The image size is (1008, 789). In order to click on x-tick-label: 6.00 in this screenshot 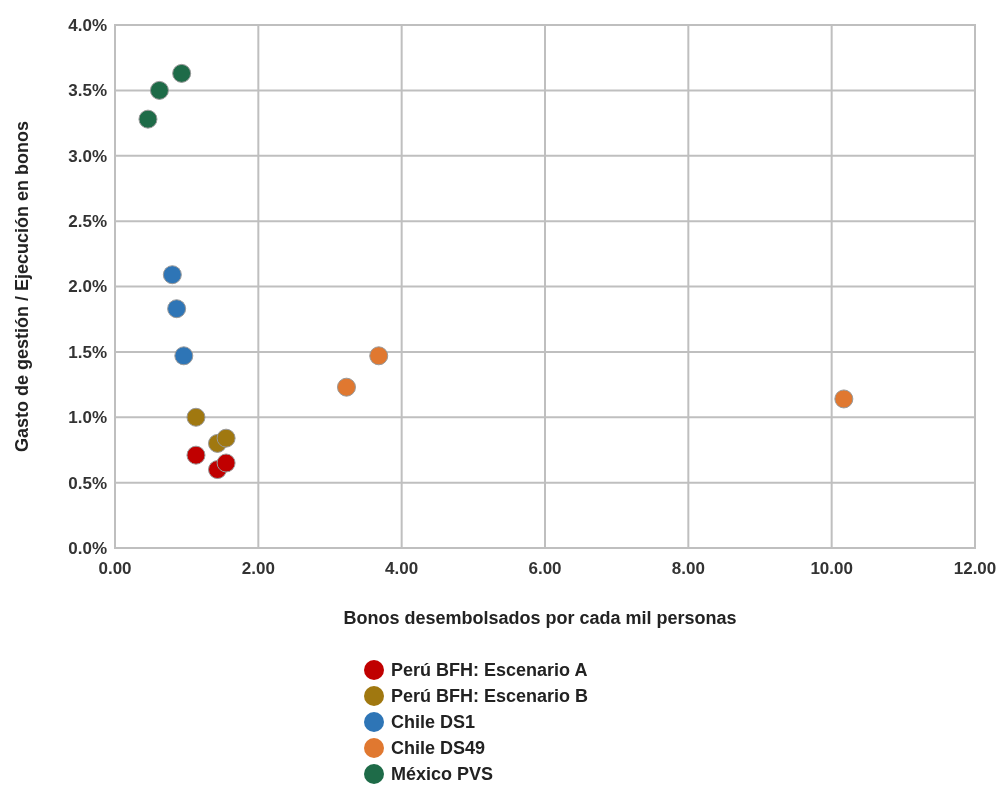, I will do `click(545, 568)`.